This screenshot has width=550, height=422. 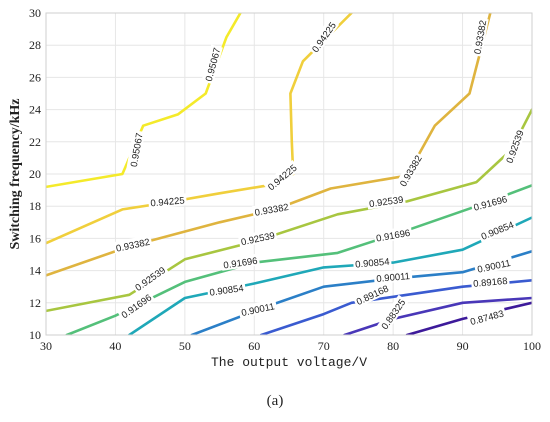 I want to click on contour-level-label: 0.91696, so click(x=241, y=264).